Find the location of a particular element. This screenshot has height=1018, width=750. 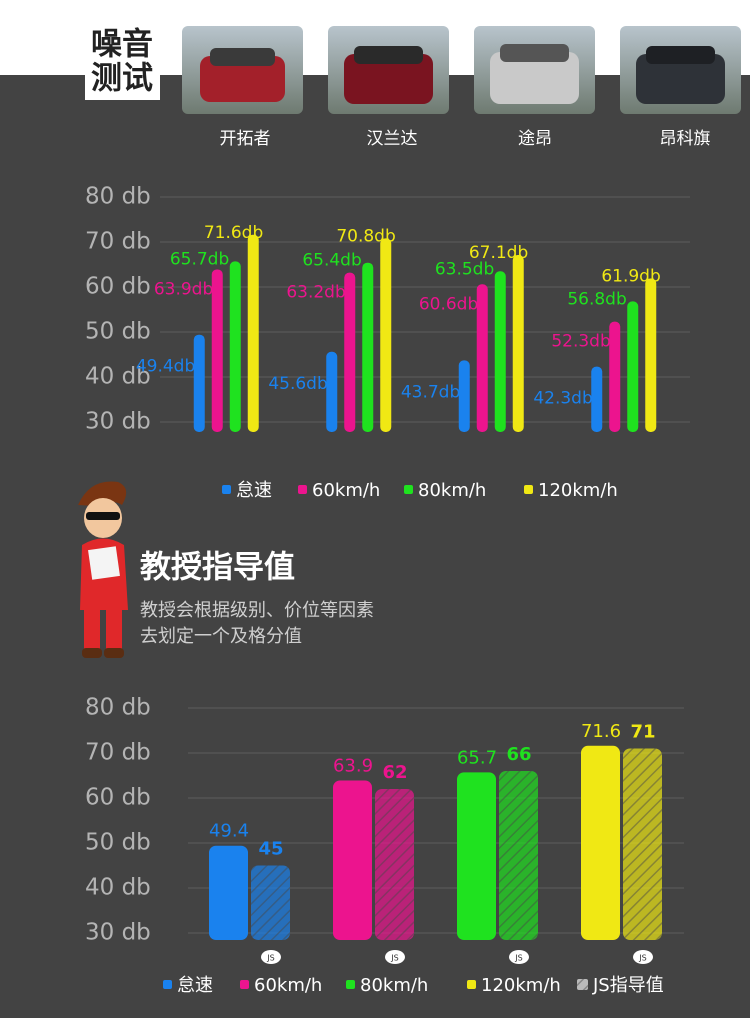

header-title: 测试 is located at coordinates (122, 79).